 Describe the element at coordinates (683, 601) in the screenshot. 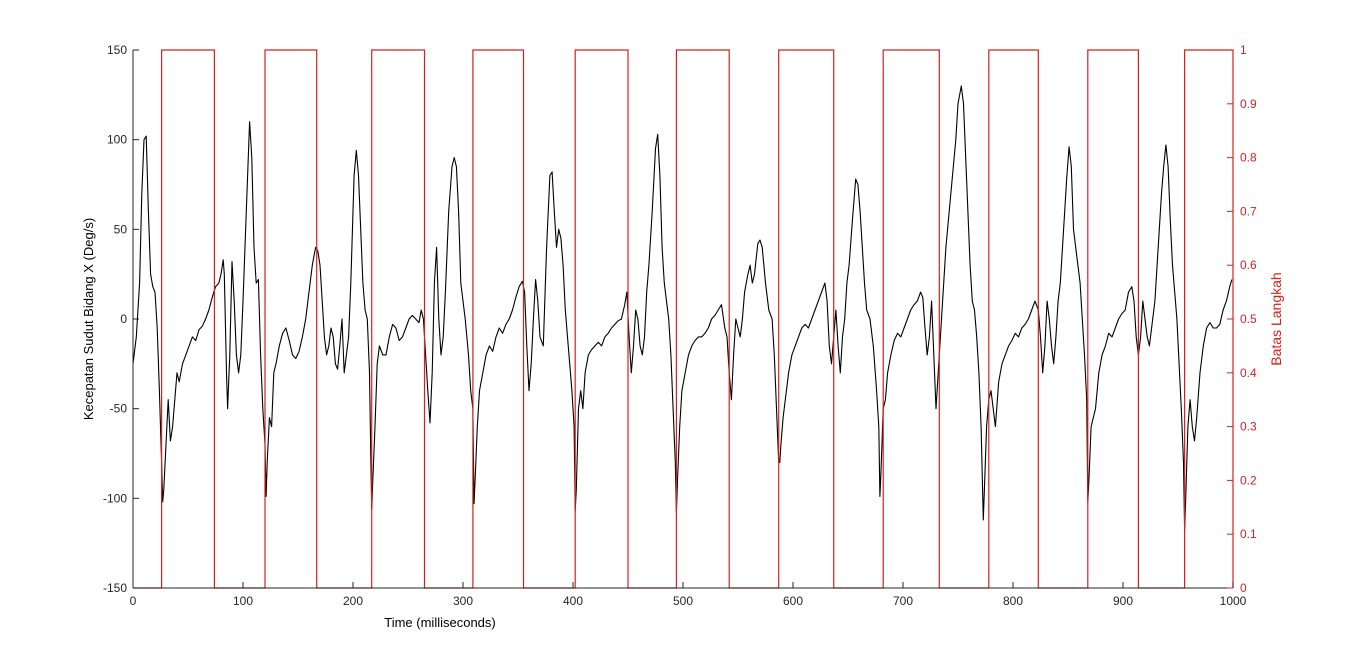

I see `x-tick-label: 500` at that location.